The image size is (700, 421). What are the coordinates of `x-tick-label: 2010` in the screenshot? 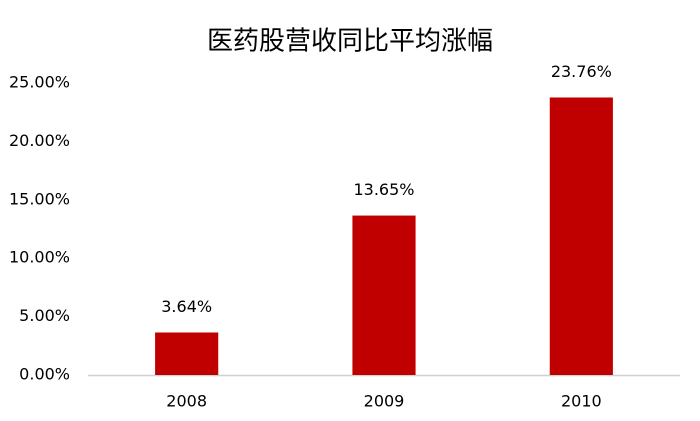 It's located at (581, 401).